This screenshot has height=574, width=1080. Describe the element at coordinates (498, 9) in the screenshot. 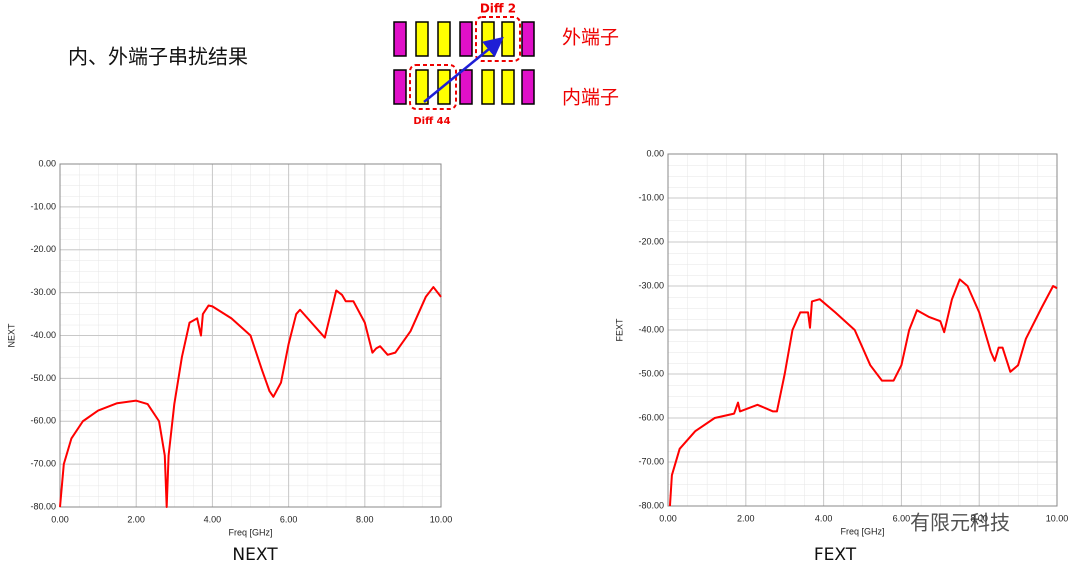

I see `diff-label: Diff 2` at that location.